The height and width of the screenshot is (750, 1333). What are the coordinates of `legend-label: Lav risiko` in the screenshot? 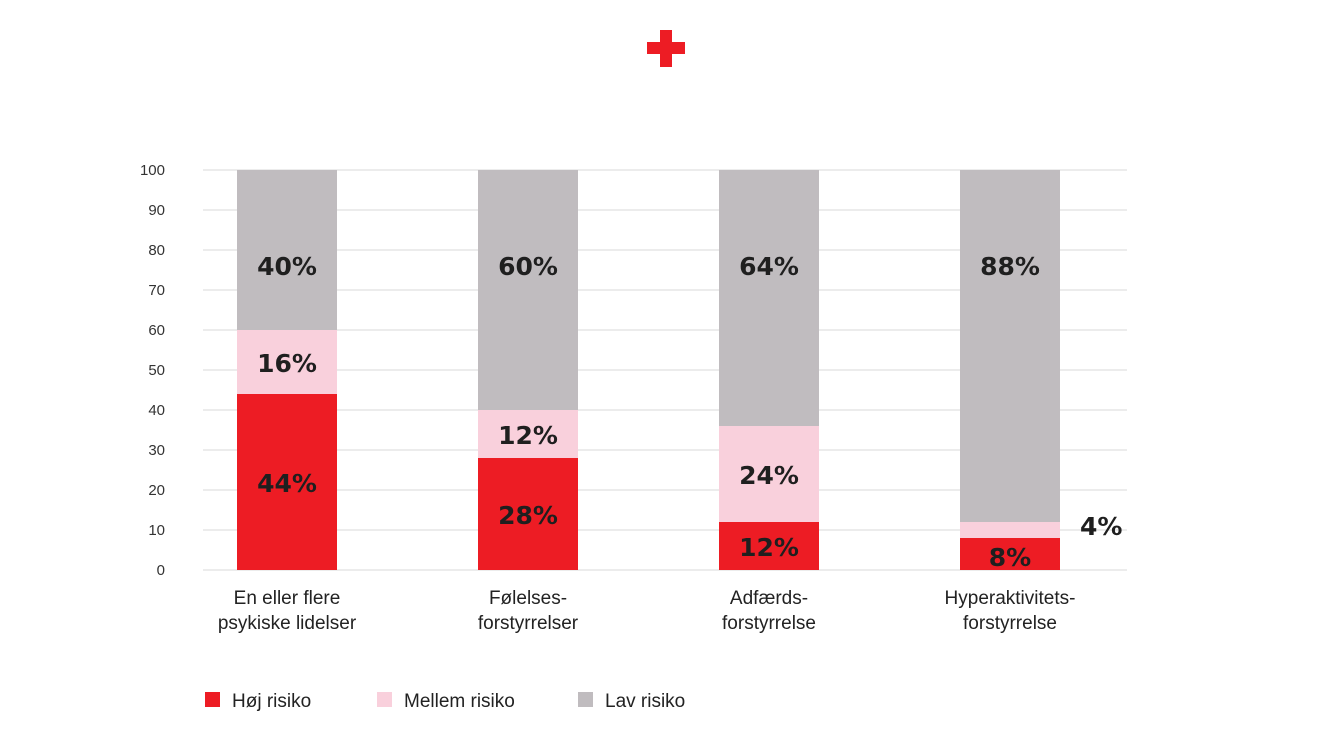 It's located at (645, 701).